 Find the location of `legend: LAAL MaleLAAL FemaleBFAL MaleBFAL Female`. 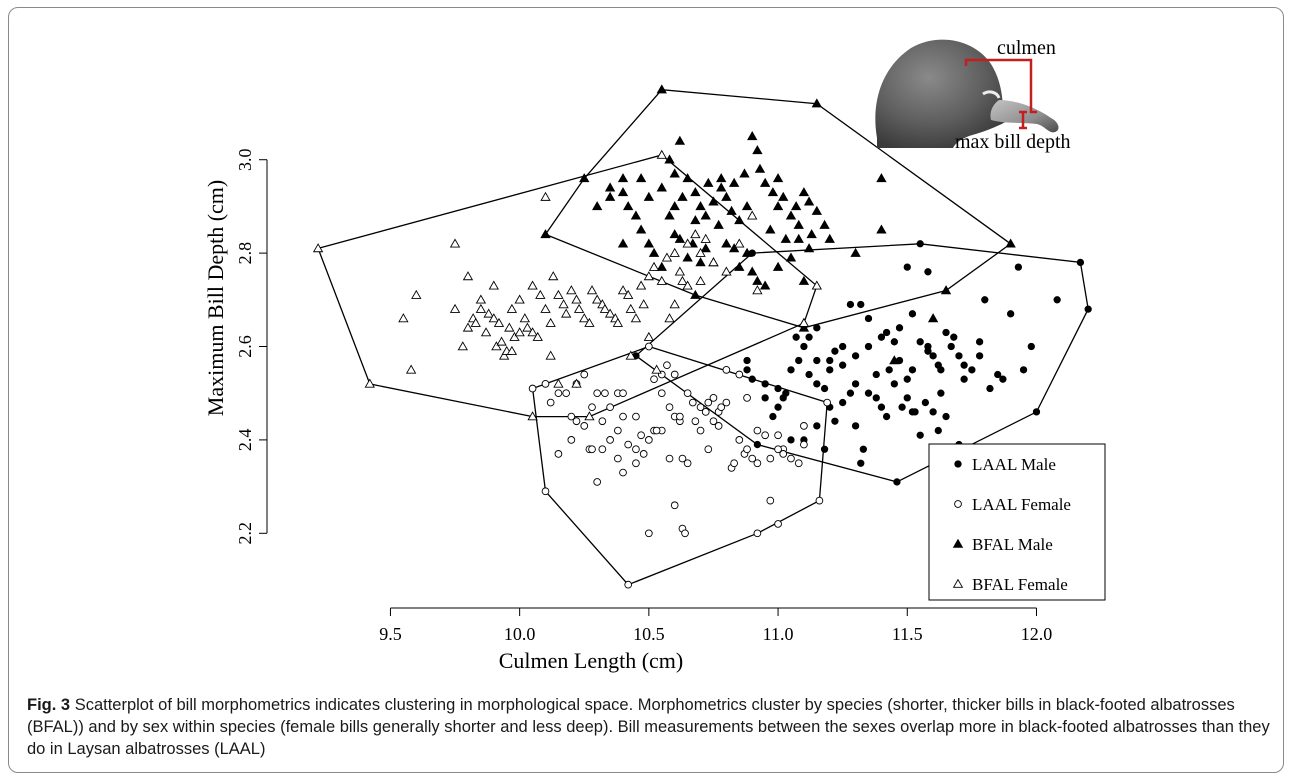

legend: LAAL MaleLAAL FemaleBFAL MaleBFAL Female is located at coordinates (1017, 522).